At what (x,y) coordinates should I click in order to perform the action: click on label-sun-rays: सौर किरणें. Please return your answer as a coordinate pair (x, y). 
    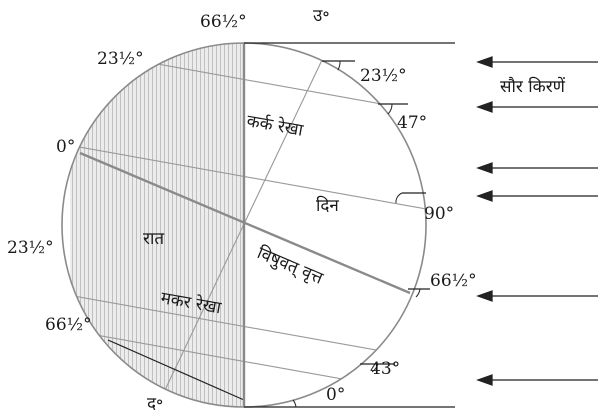
    Looking at the image, I should click on (533, 86).